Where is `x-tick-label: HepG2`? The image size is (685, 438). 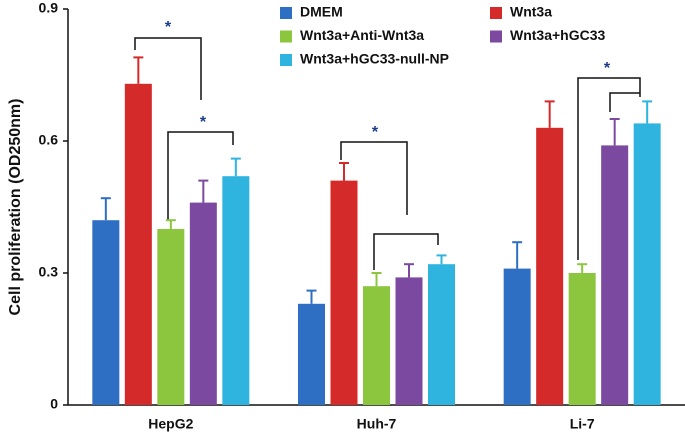
x-tick-label: HepG2 is located at coordinates (170, 424).